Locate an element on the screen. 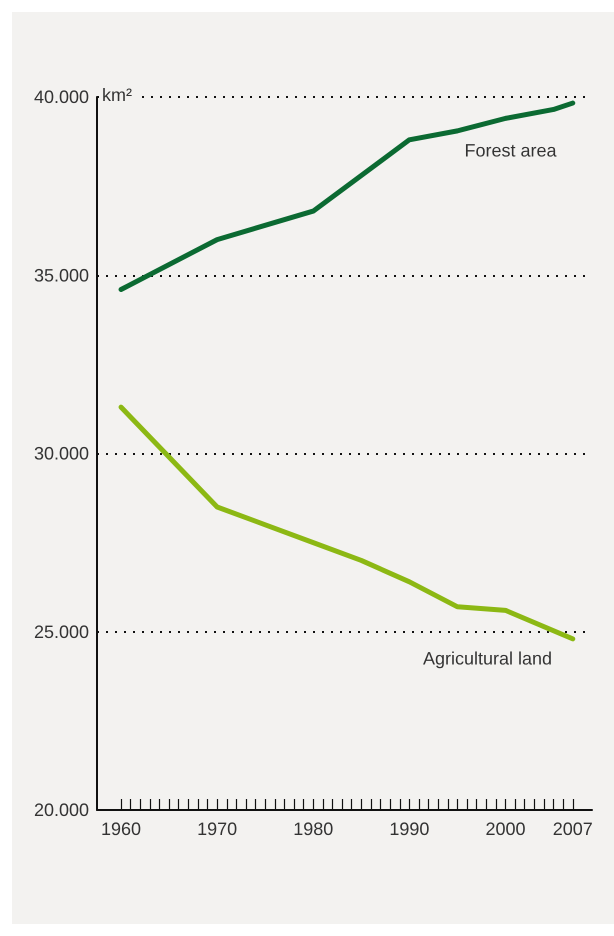  y-tick-label: 30.000 is located at coordinates (61, 454).